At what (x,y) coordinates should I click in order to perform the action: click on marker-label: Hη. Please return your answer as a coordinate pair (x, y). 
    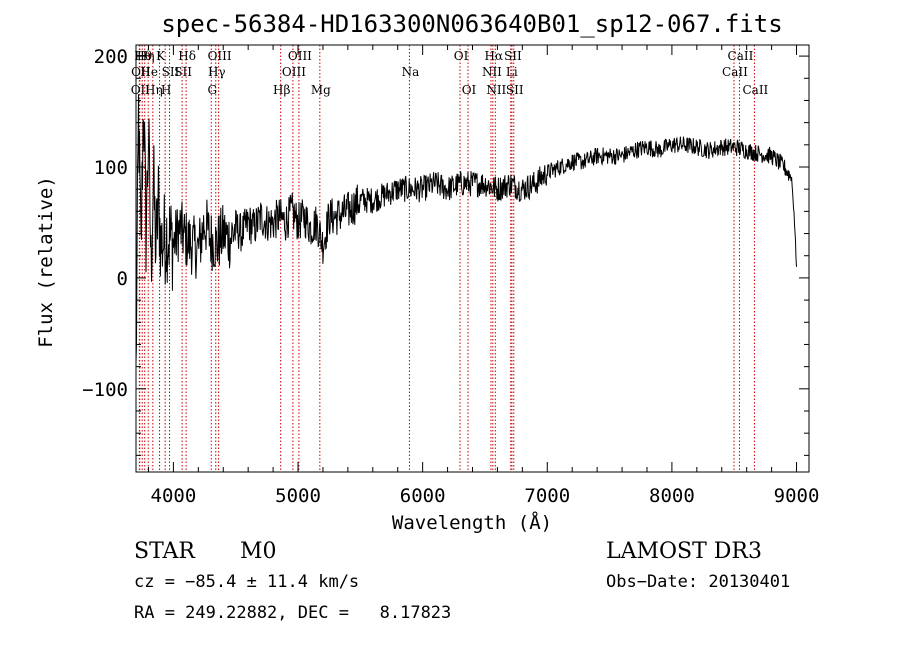
    Looking at the image, I should click on (154, 90).